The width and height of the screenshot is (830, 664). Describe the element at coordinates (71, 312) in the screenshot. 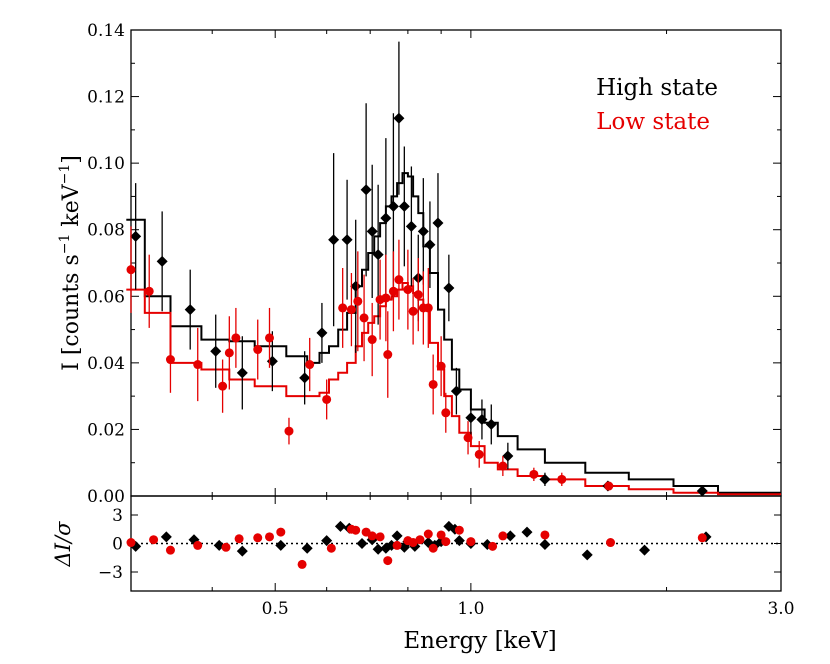

I see `y-axis-label-main: I [counts s` at that location.